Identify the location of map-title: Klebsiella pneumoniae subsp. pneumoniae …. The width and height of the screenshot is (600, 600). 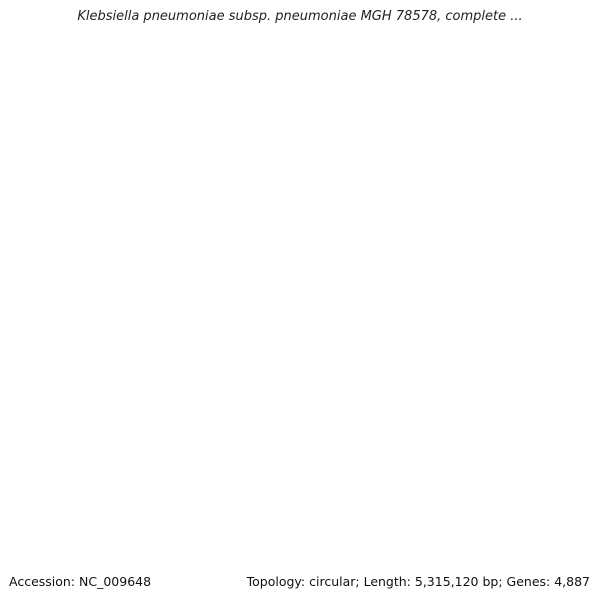
(300, 16).